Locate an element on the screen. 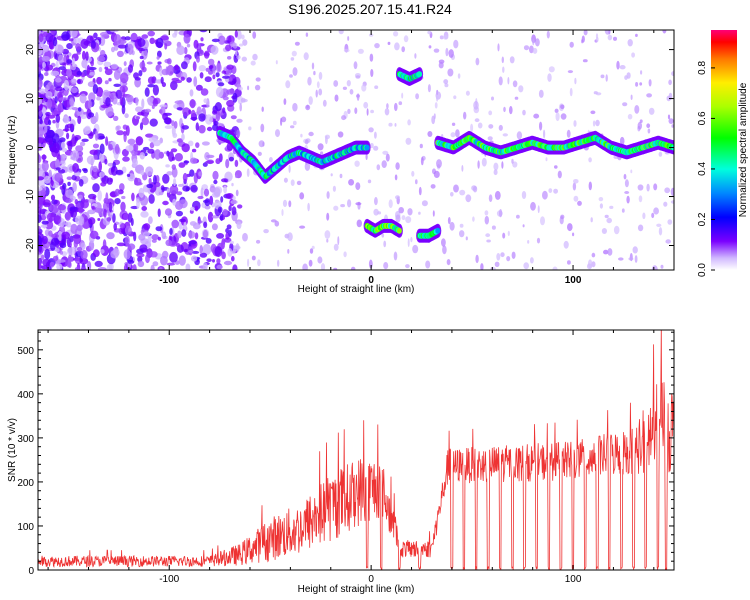 The height and width of the screenshot is (600, 750). colorbar-tick-label: 0.0 is located at coordinates (702, 270).